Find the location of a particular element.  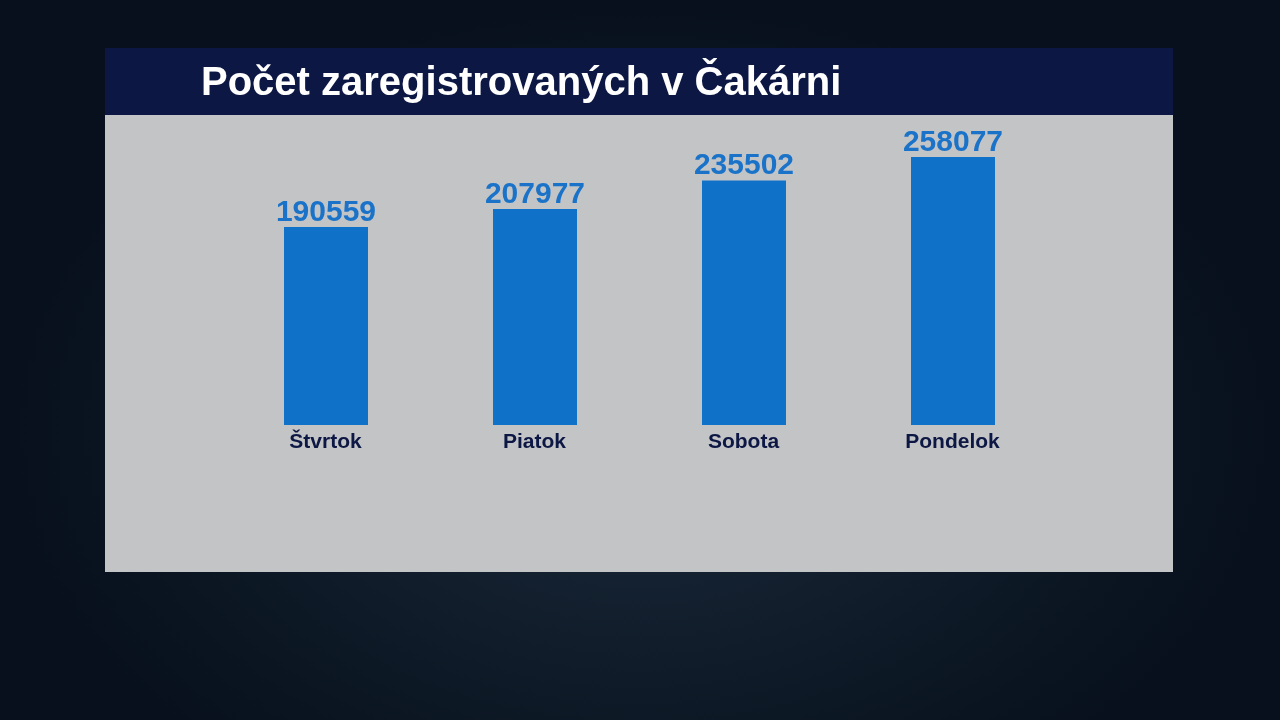

data-label: 207977 is located at coordinates (535, 193).